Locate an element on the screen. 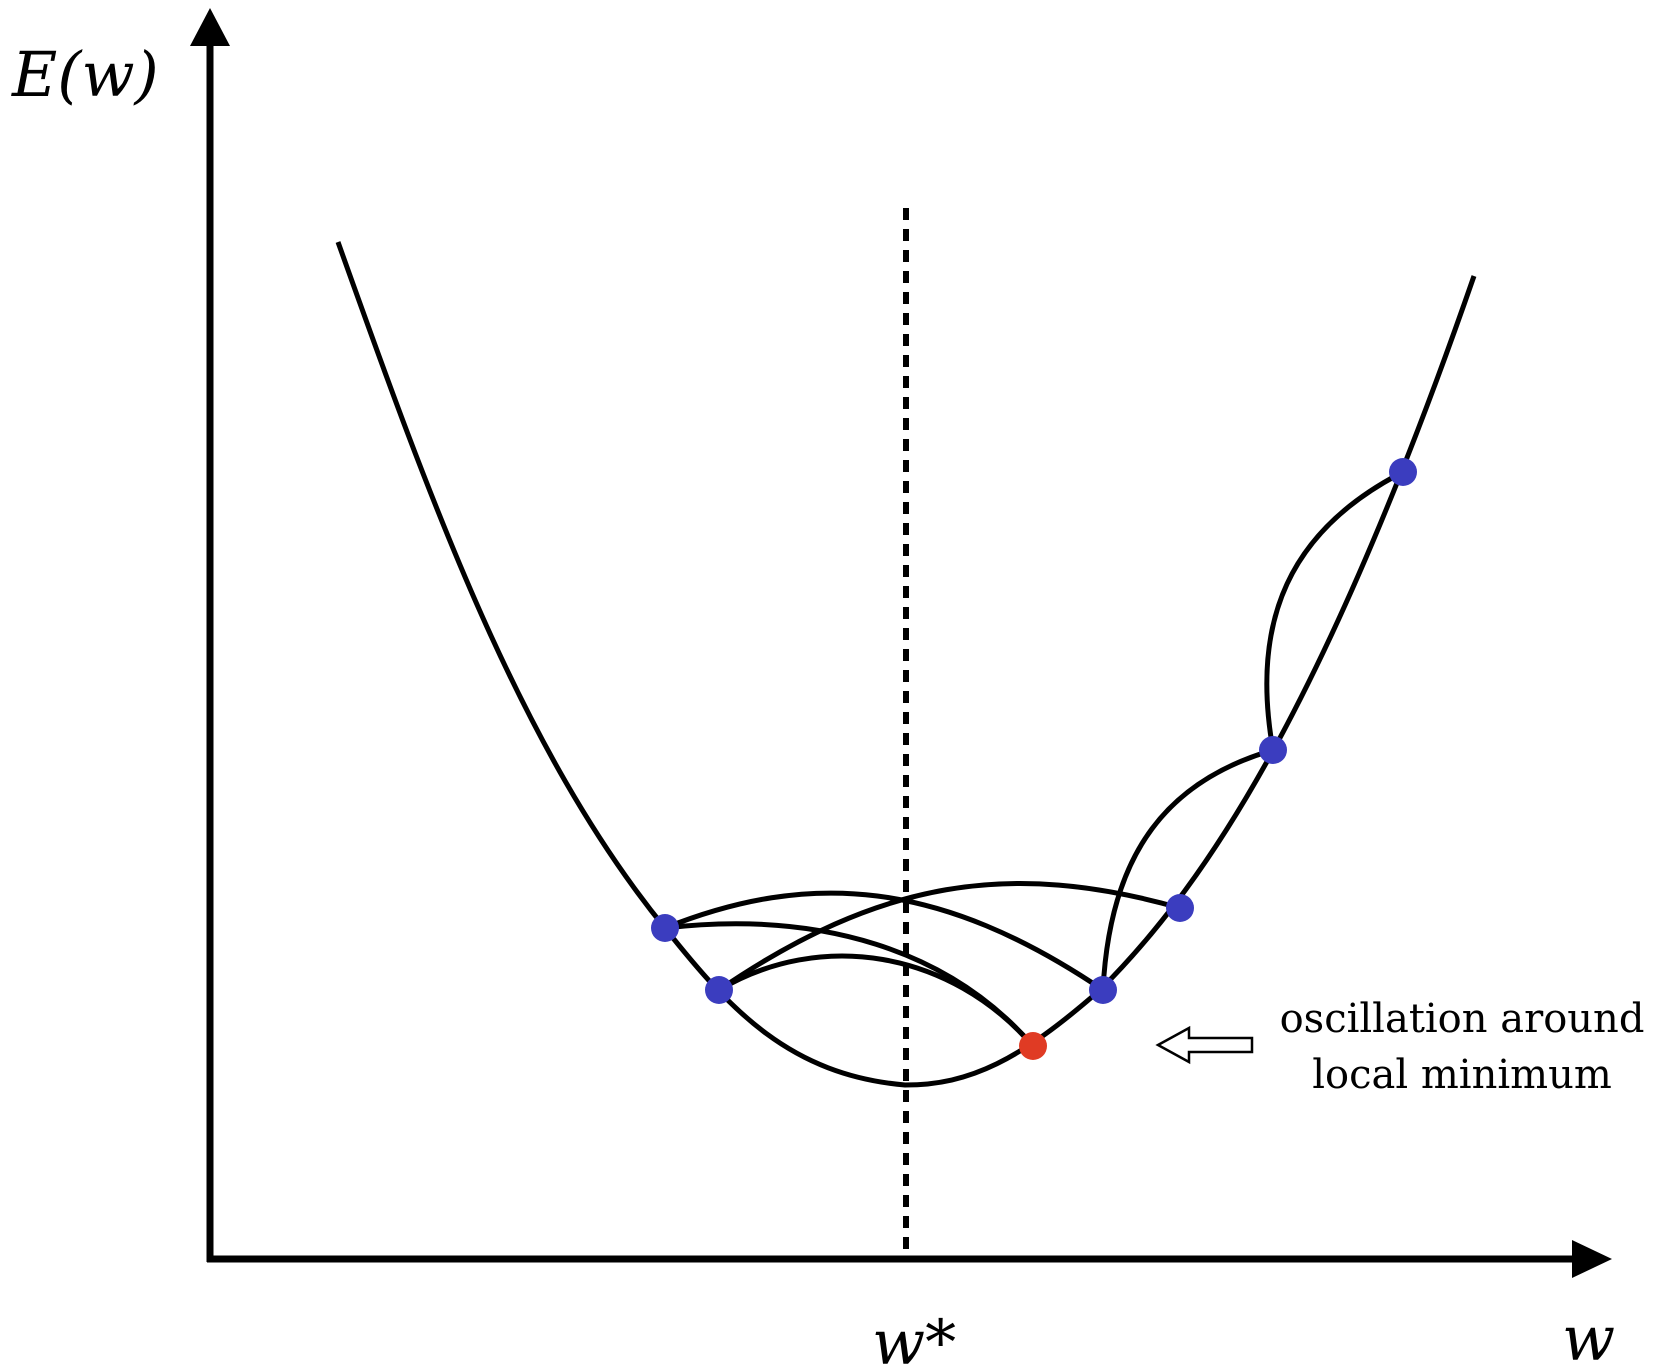  annotation-line-2: local minimum is located at coordinates (1462, 1075).